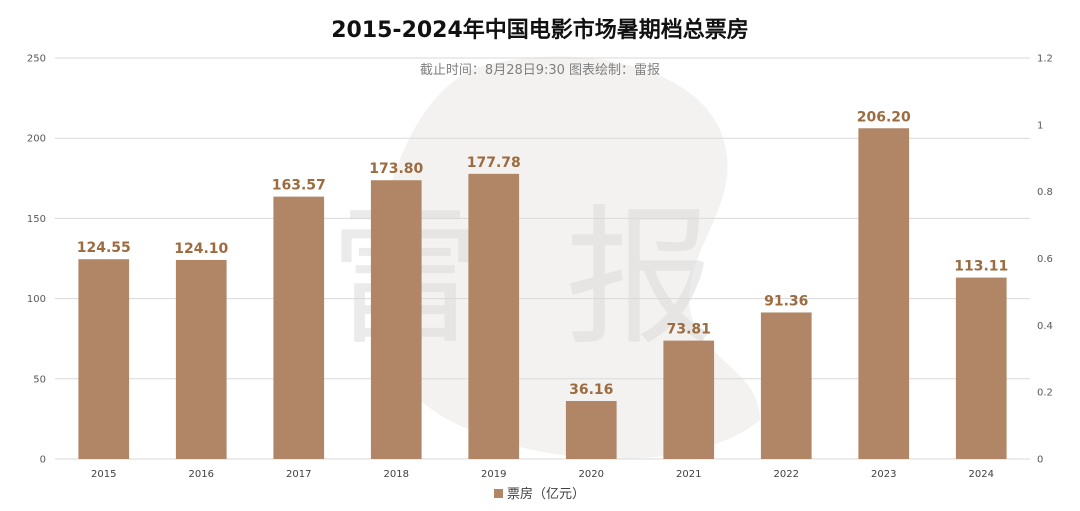  What do you see at coordinates (688, 474) in the screenshot?
I see `x-tick-label: 2021` at bounding box center [688, 474].